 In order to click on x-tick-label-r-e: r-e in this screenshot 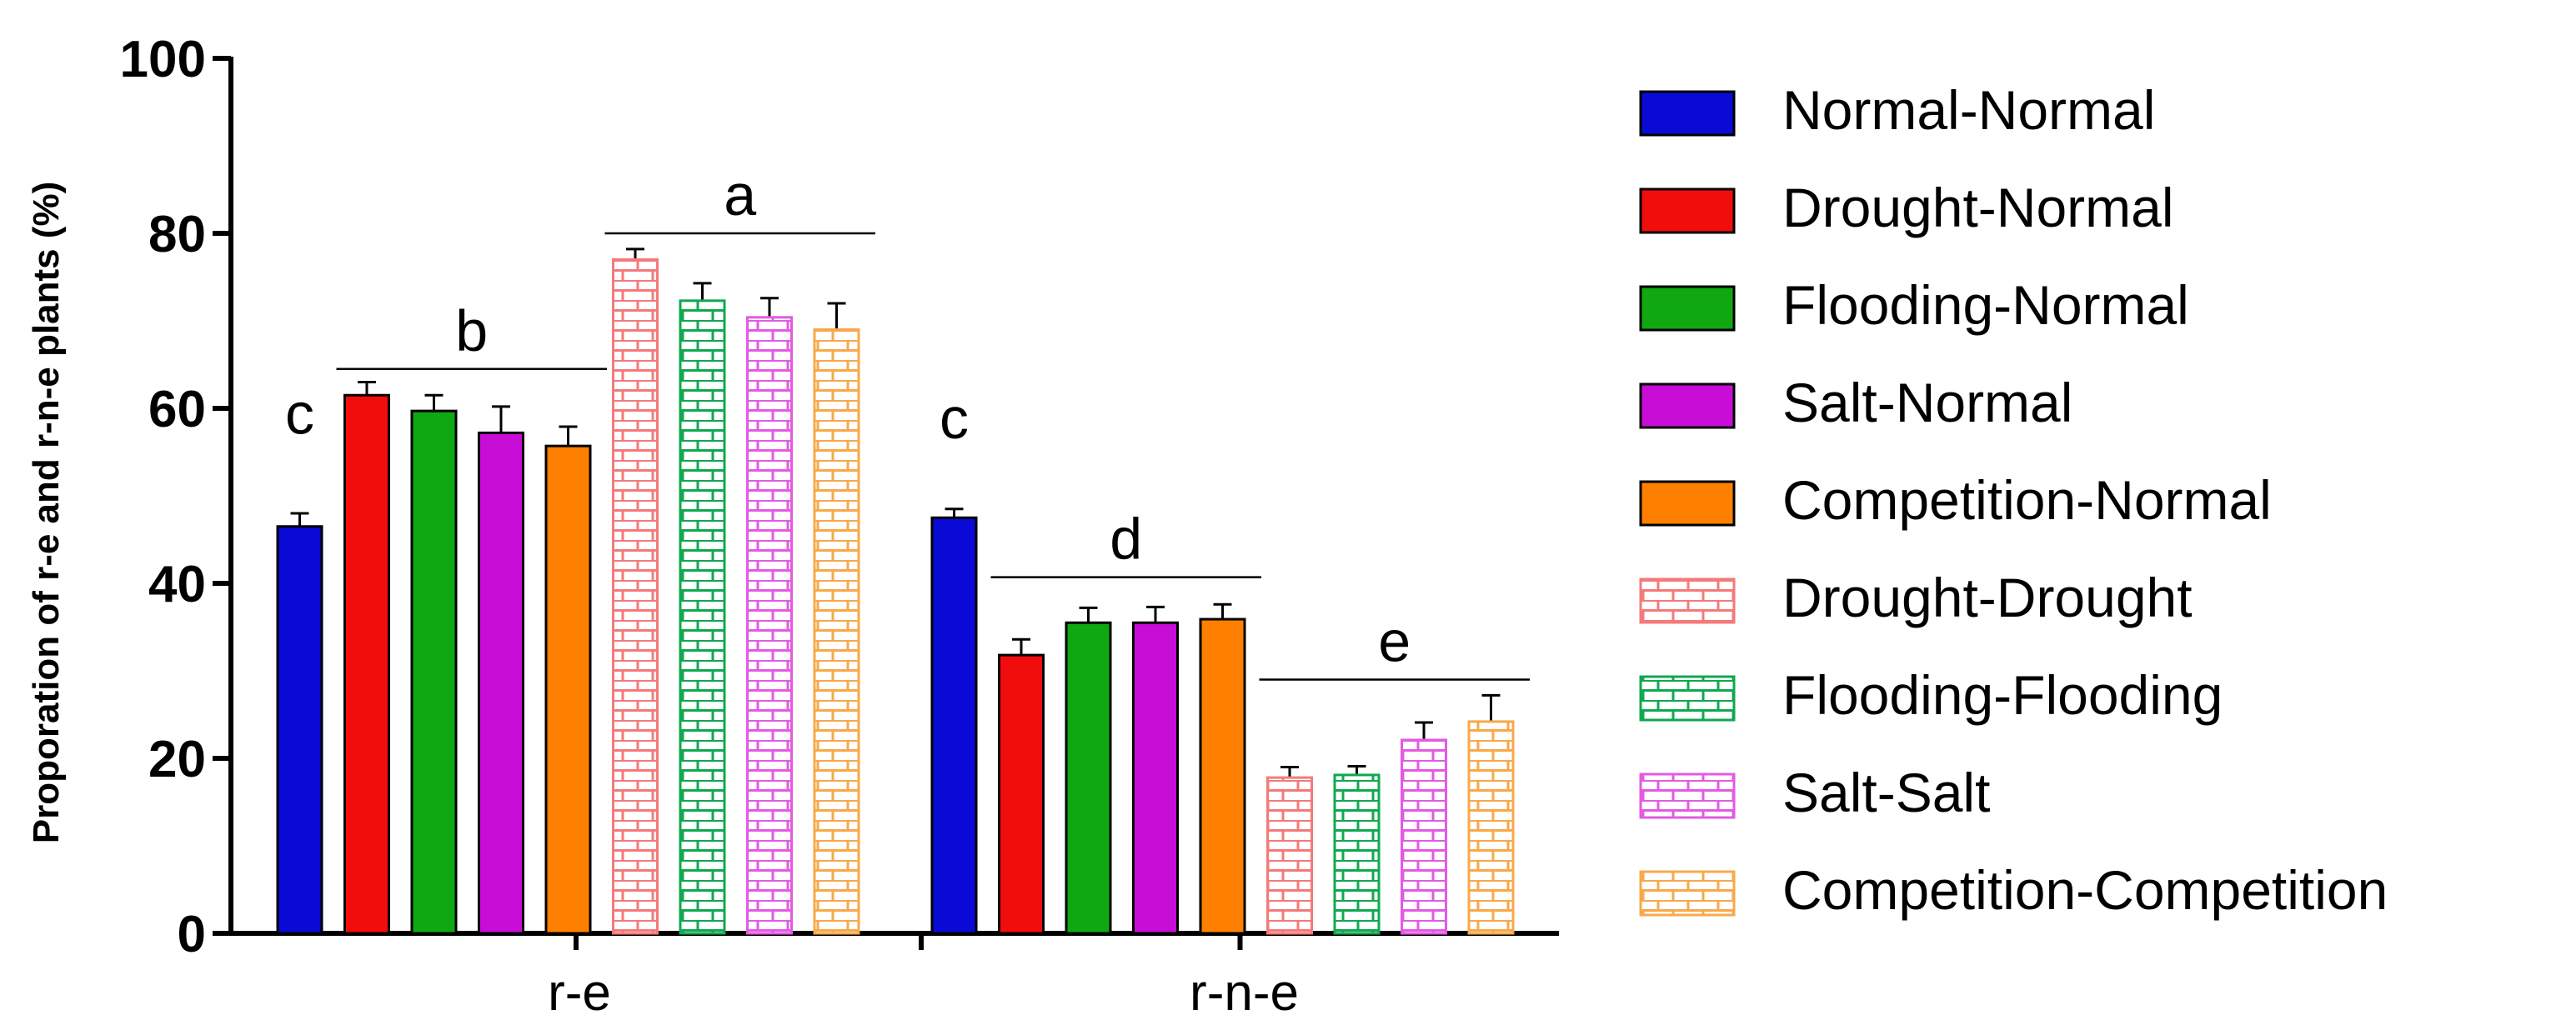, I will do `click(579, 993)`.